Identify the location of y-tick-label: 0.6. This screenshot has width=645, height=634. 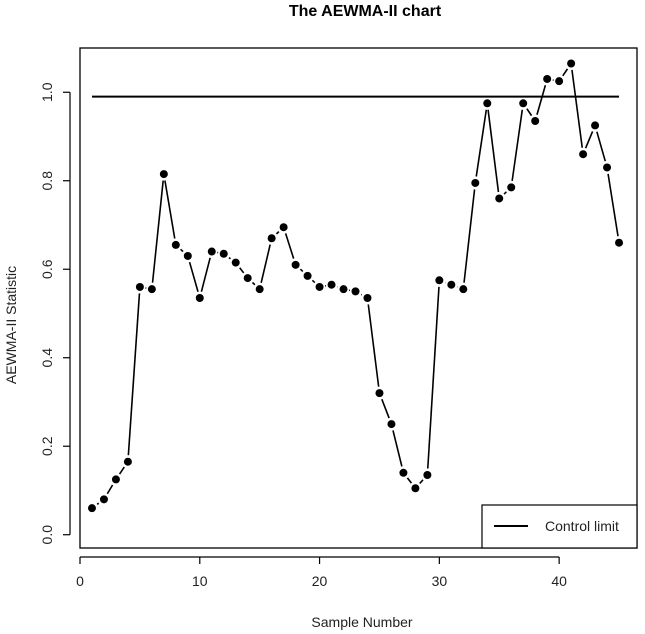
(47, 269).